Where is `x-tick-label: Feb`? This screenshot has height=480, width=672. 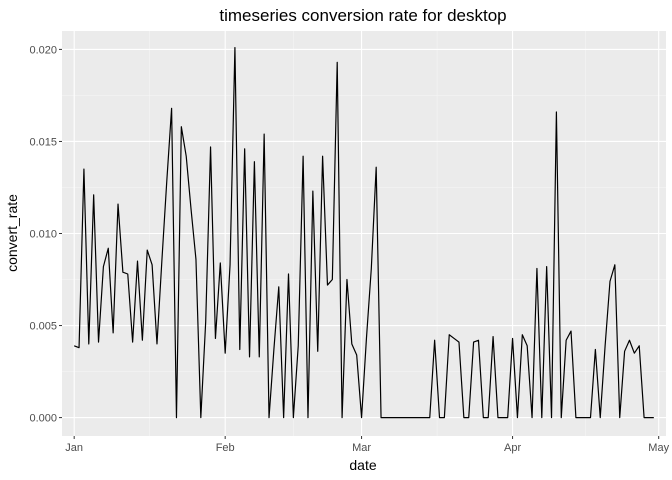 x-tick-label: Feb is located at coordinates (225, 448).